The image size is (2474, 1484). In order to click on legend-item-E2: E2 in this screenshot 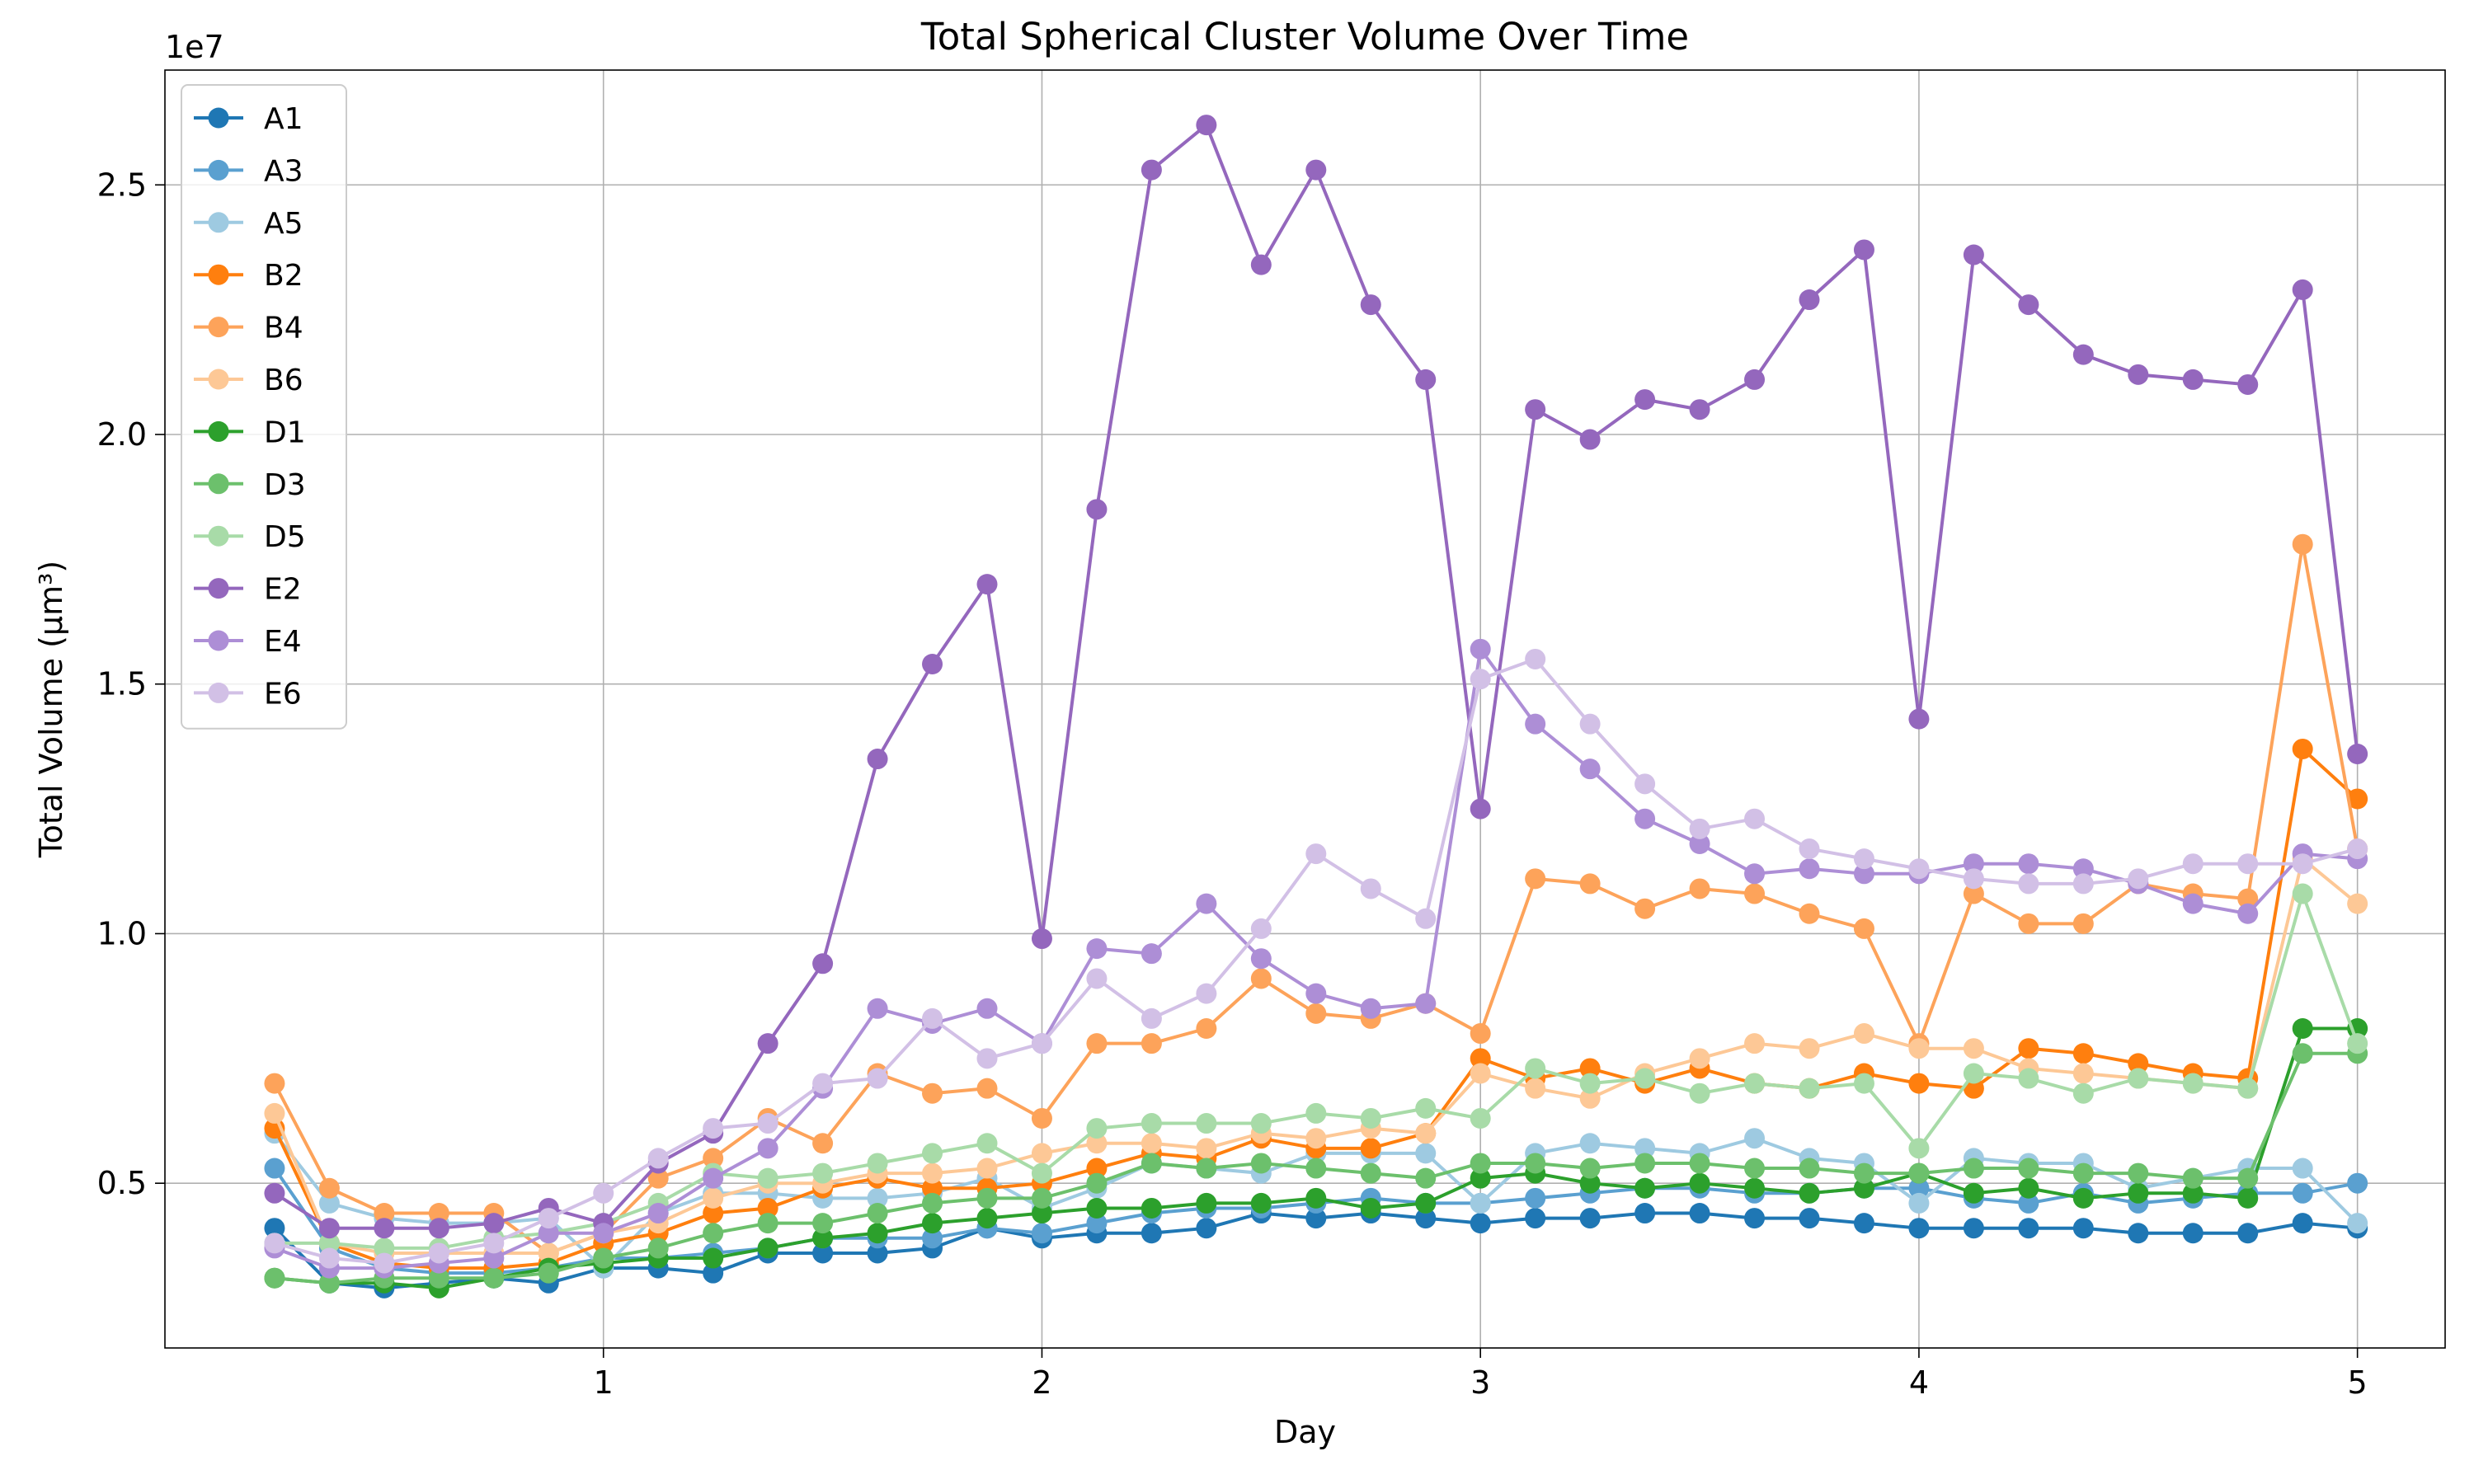, I will do `click(248, 590)`.